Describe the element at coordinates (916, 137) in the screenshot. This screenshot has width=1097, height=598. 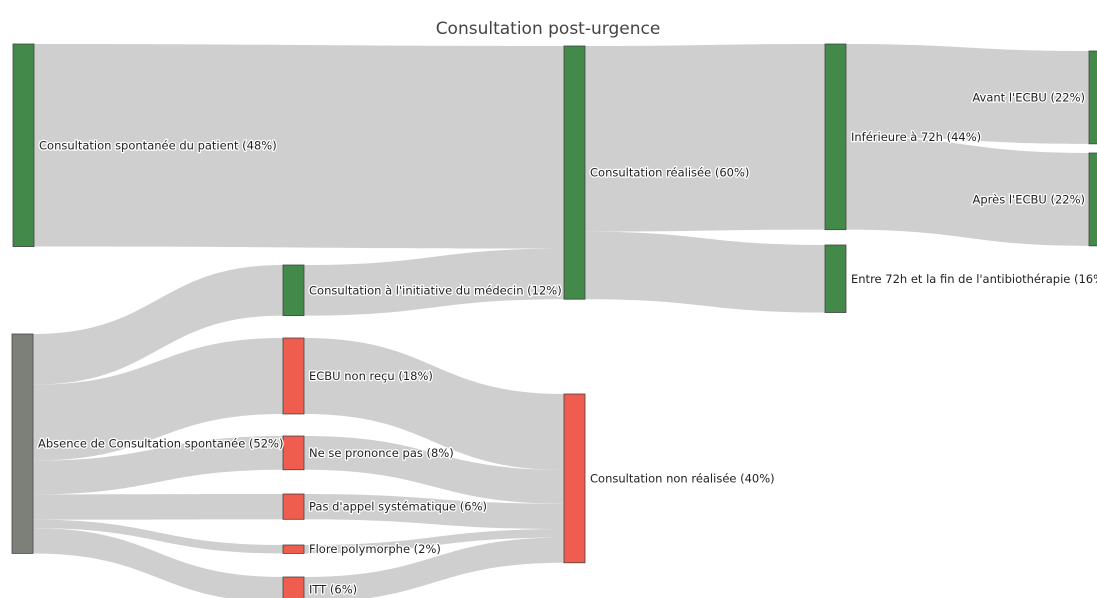
I see `node-label-inf72: Inférieure à 72h (44%)` at that location.